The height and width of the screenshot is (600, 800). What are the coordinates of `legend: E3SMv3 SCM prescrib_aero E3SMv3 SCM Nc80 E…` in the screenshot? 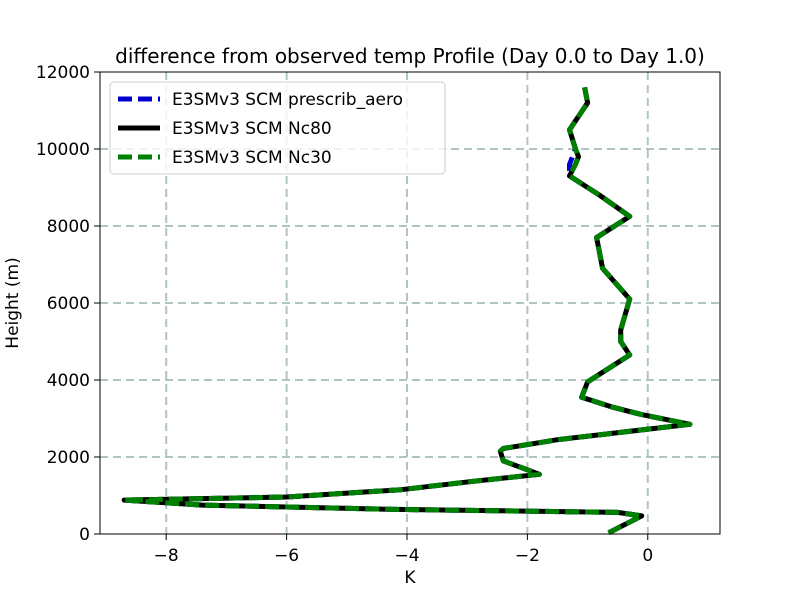 It's located at (277, 128).